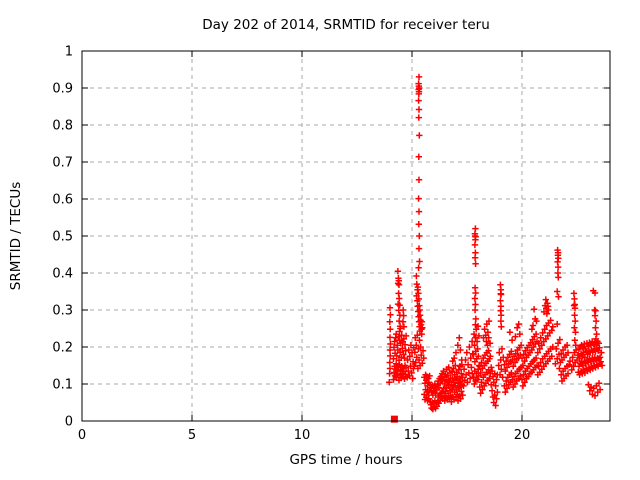 This screenshot has width=640, height=480. What do you see at coordinates (62, 348) in the screenshot?
I see `y-tick-label: 0.2` at bounding box center [62, 348].